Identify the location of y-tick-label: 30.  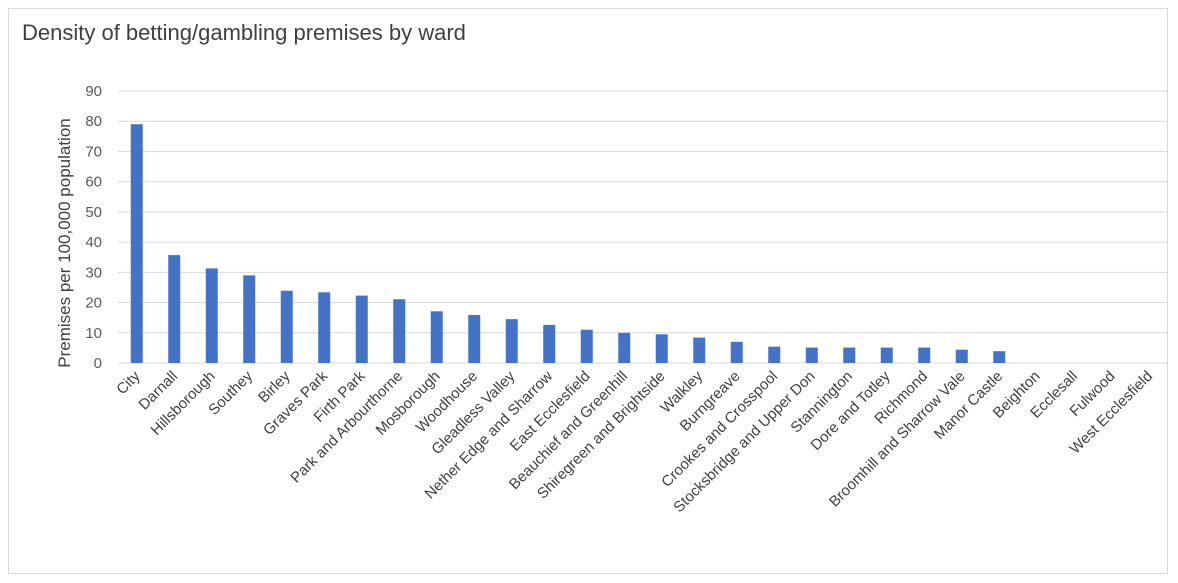
(93, 272).